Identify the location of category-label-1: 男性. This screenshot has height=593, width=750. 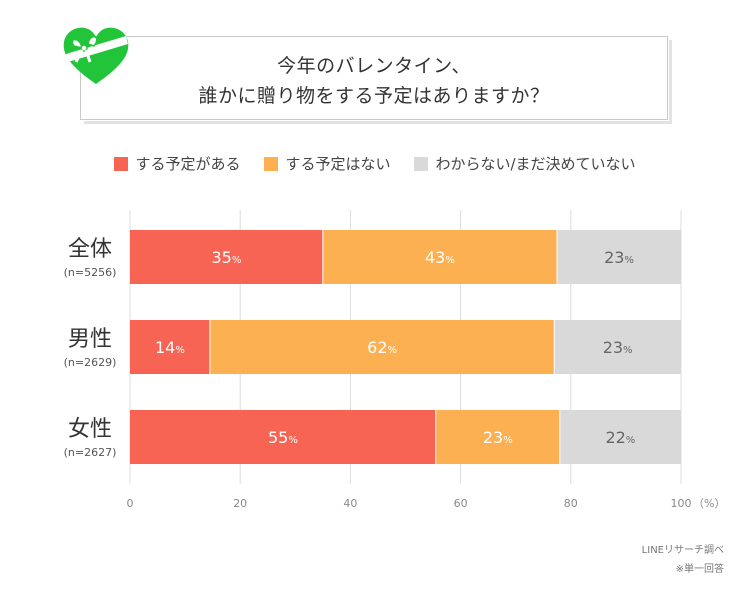
(90, 339).